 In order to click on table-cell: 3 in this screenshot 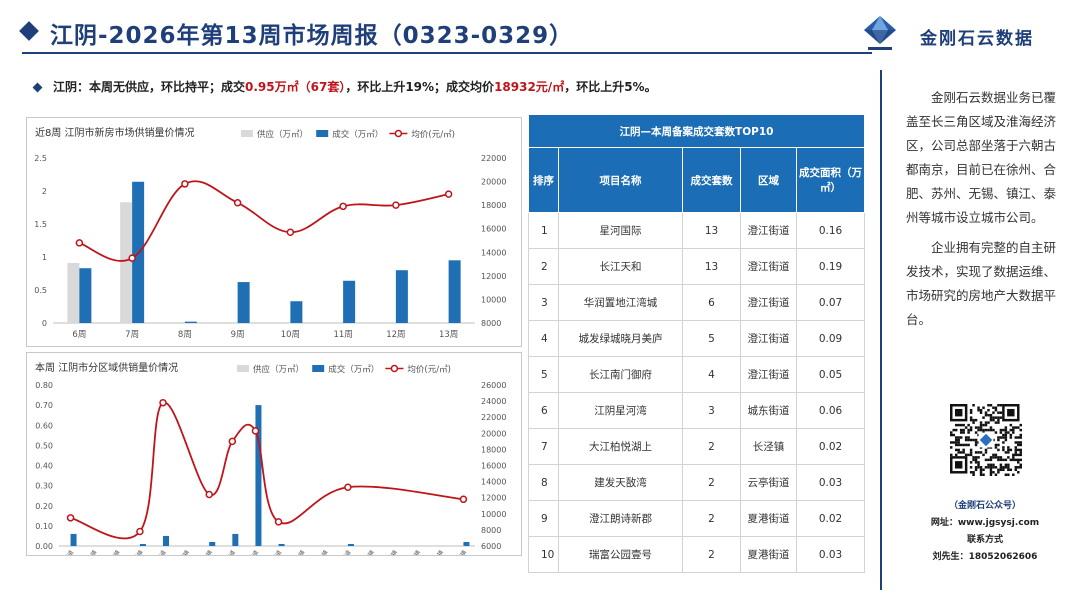, I will do `click(711, 410)`.